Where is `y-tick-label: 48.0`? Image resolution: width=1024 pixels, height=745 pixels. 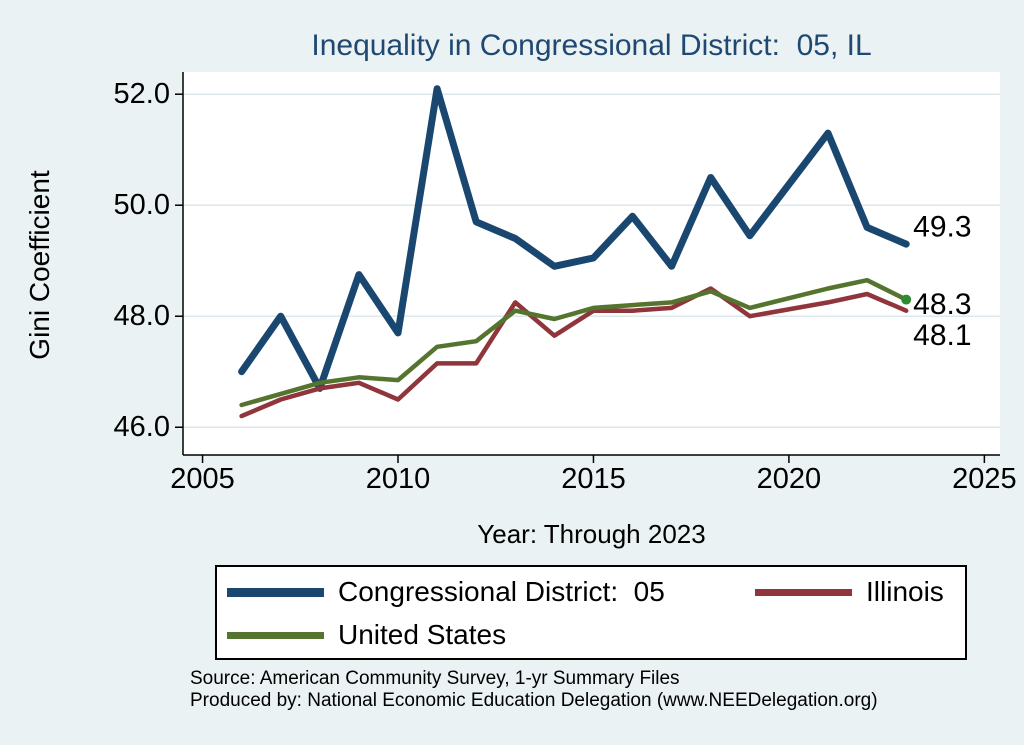 y-tick-label: 48.0 is located at coordinates (142, 316).